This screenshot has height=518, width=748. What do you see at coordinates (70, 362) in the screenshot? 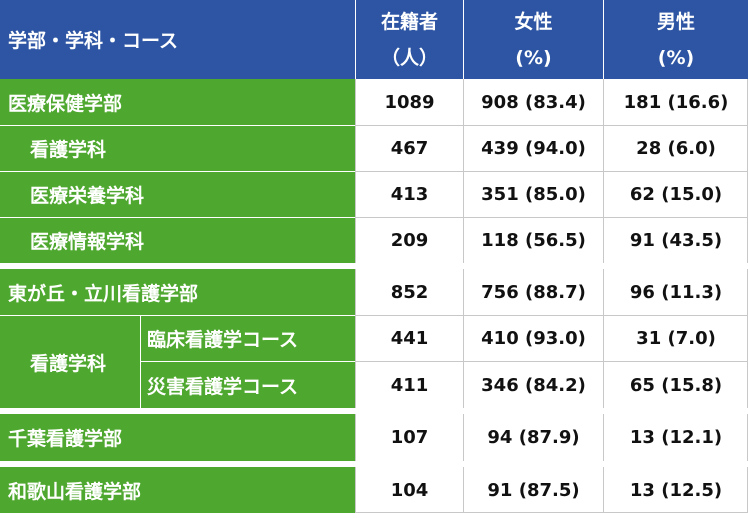
I see `merged-department-label: 看護学科` at bounding box center [70, 362].